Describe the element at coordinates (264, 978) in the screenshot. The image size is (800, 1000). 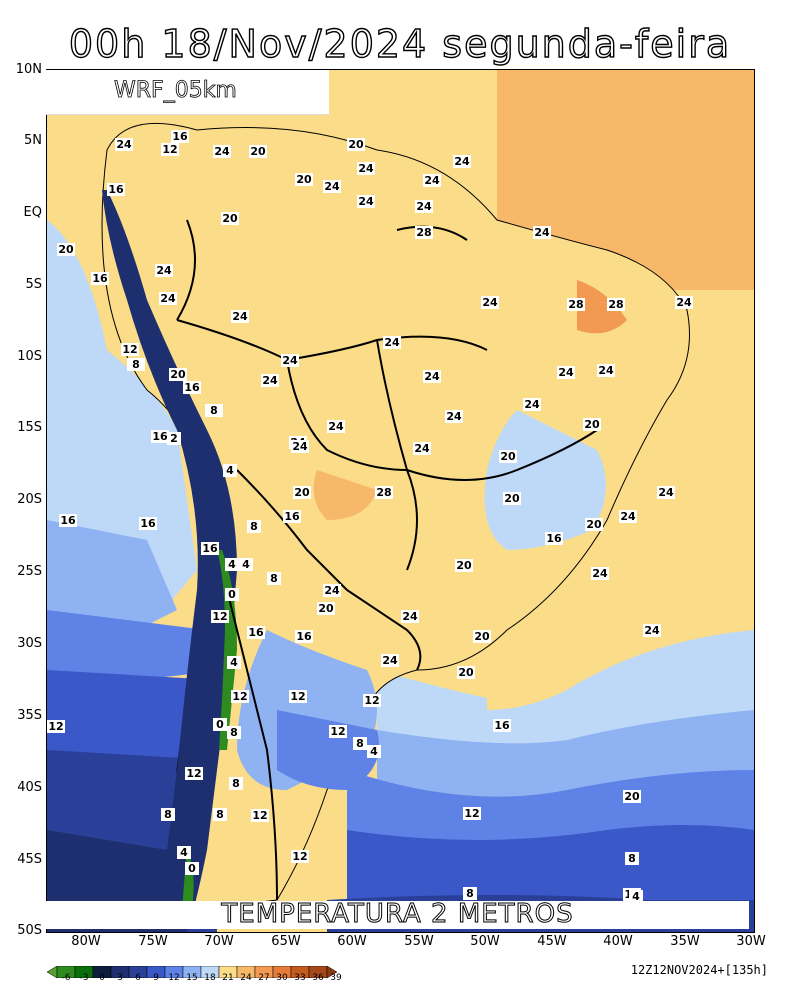
I see `colorbar-label: 27` at that location.